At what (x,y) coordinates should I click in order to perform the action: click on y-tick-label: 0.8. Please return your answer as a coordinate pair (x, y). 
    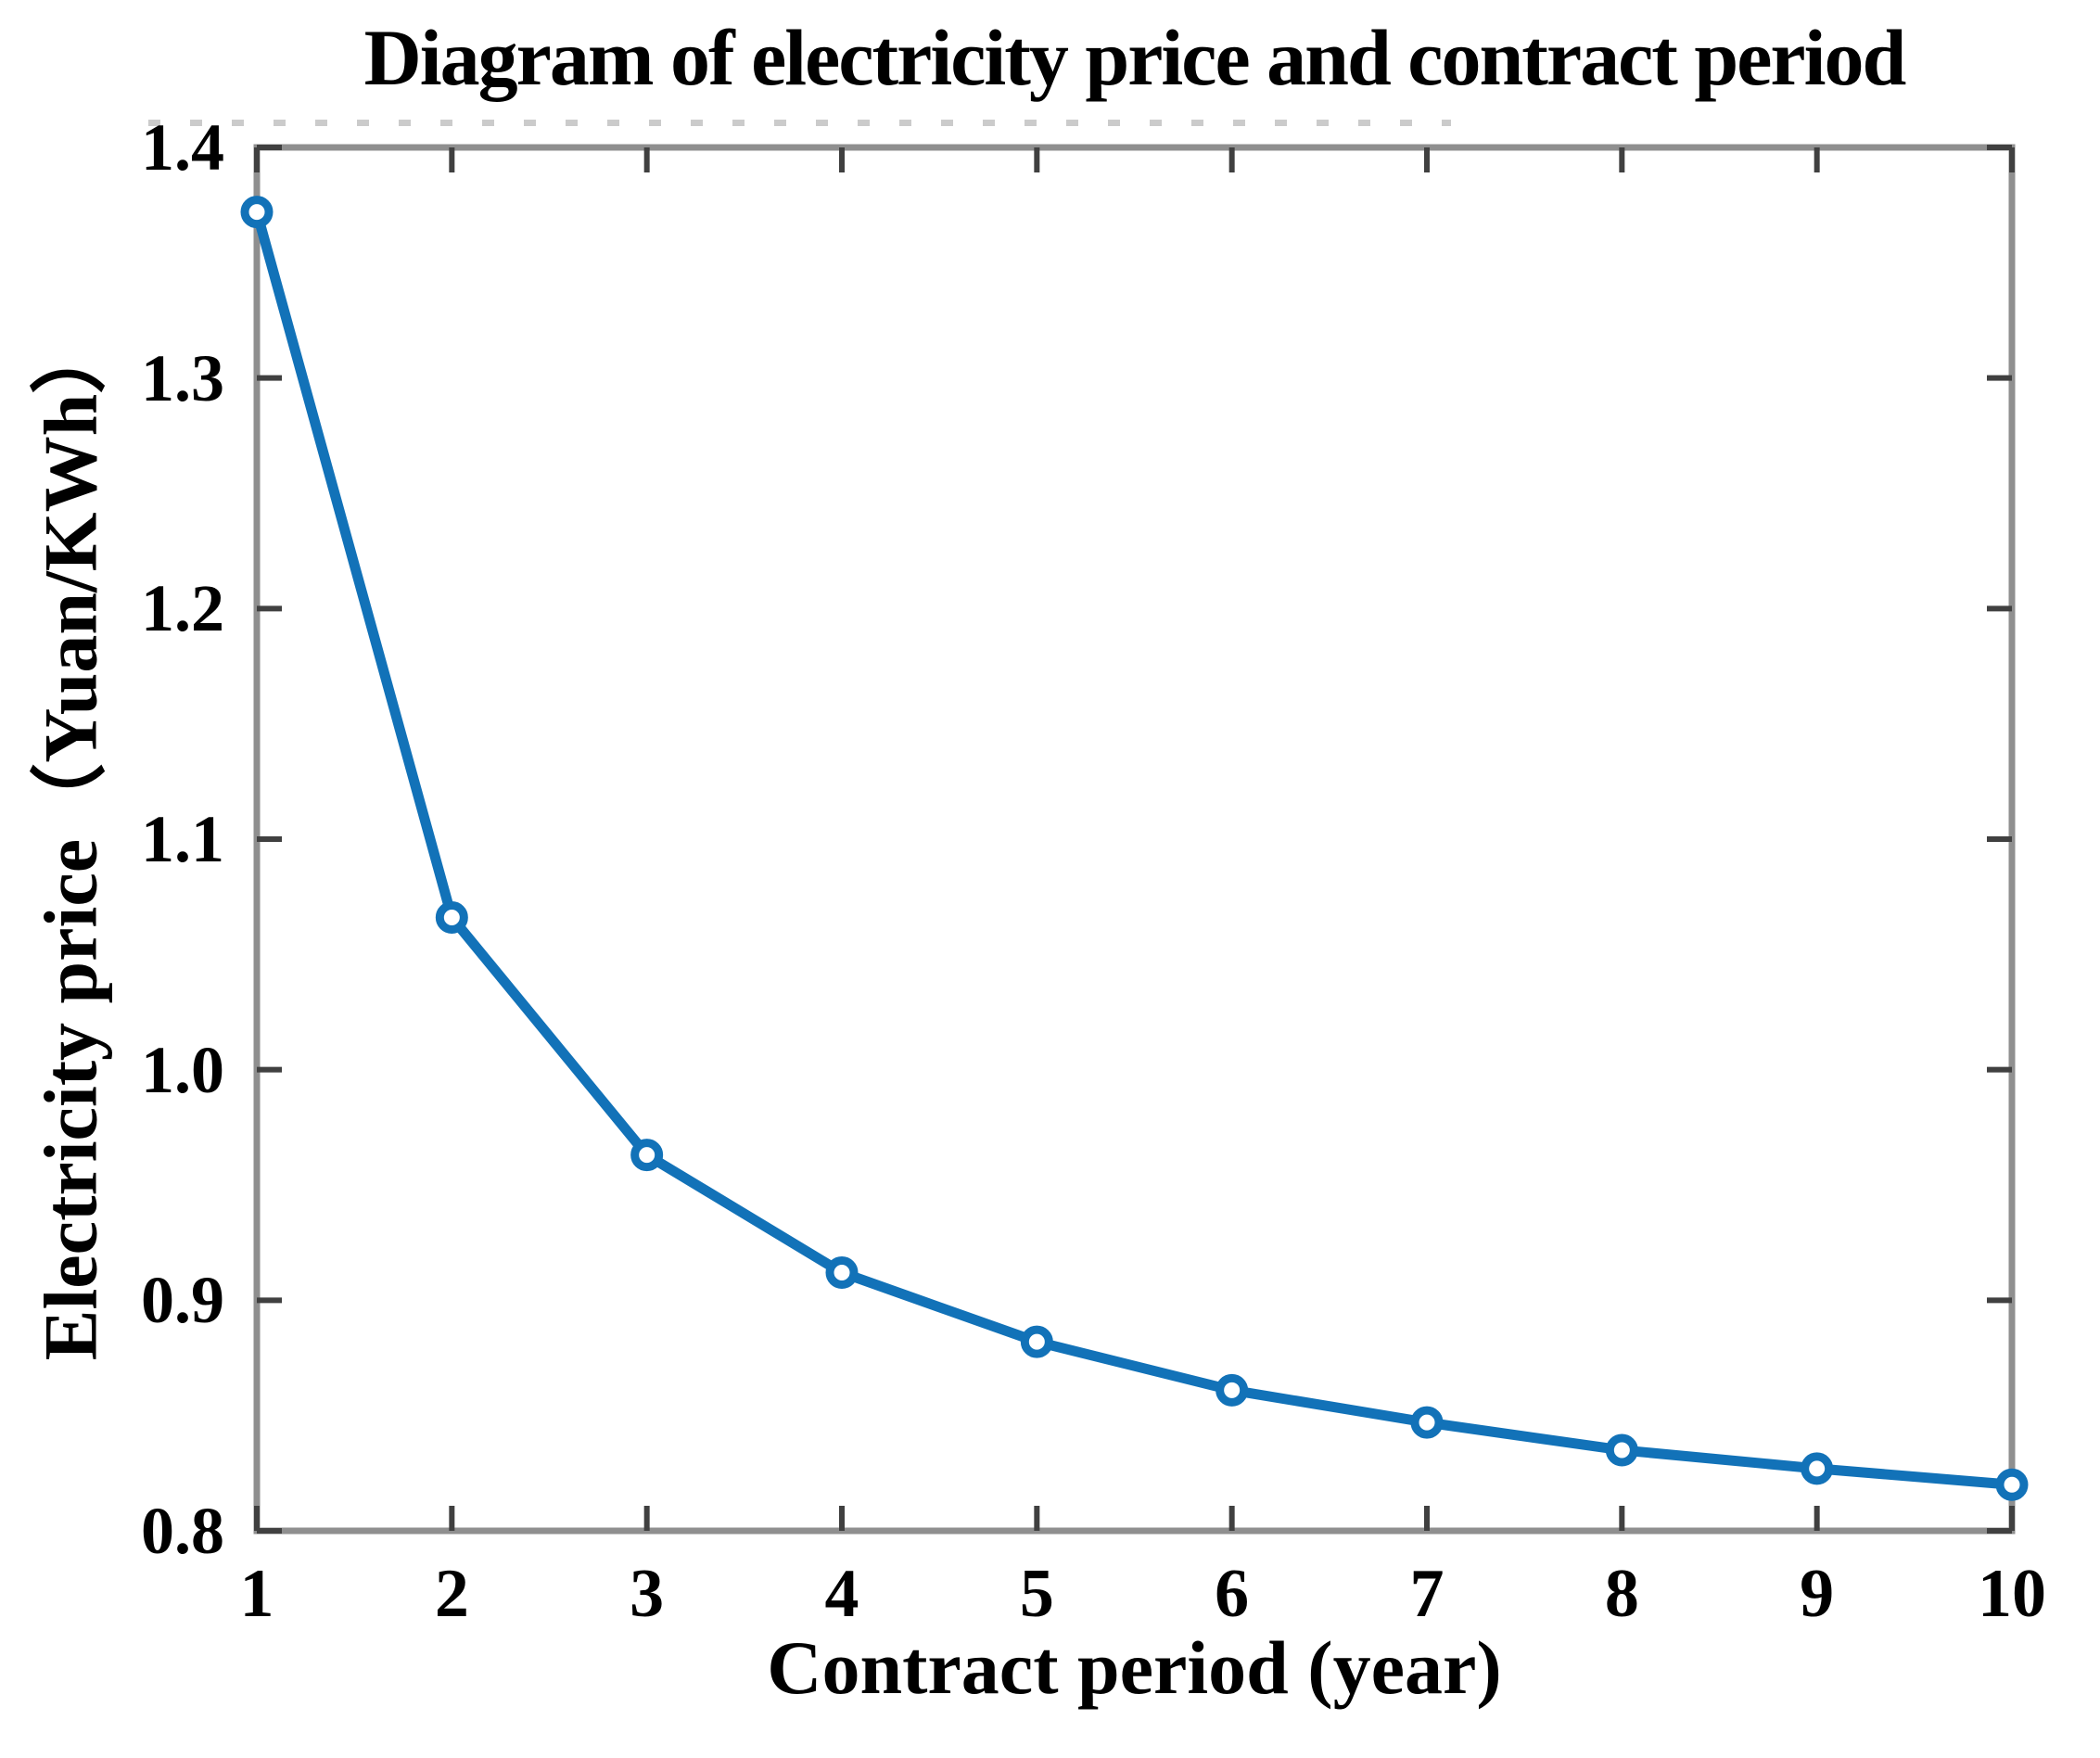
    Looking at the image, I should click on (182, 1531).